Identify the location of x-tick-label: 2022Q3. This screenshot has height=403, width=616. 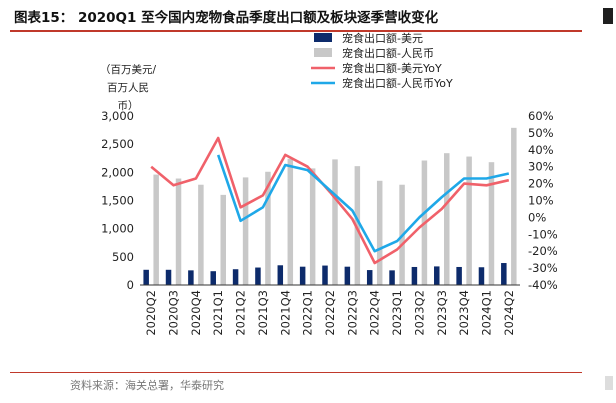
(352, 313).